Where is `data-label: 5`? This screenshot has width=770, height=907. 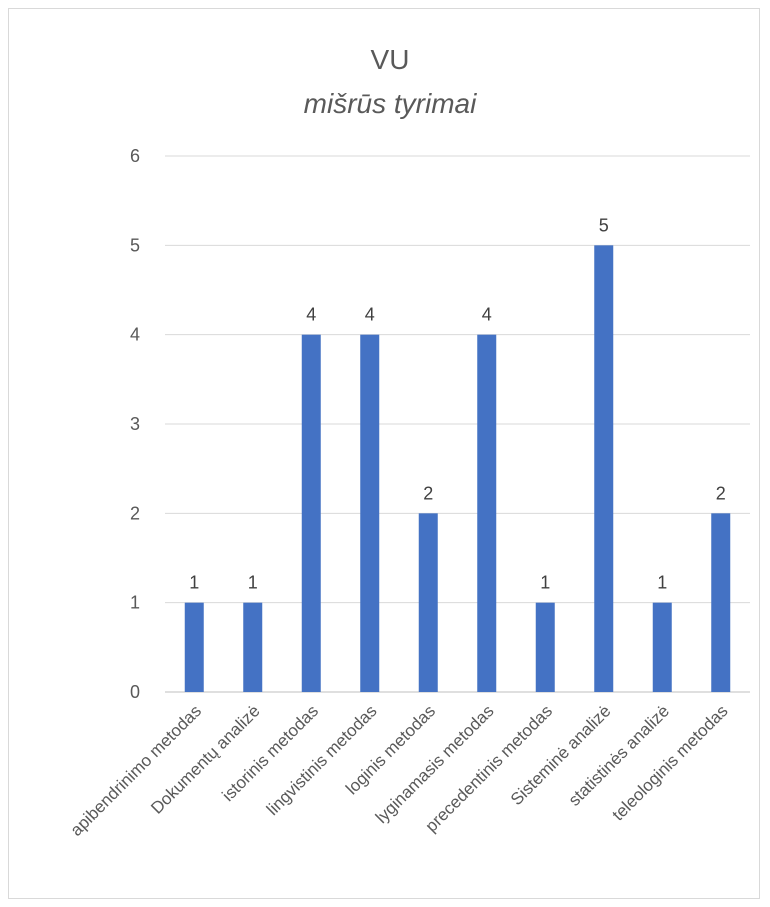 data-label: 5 is located at coordinates (604, 225).